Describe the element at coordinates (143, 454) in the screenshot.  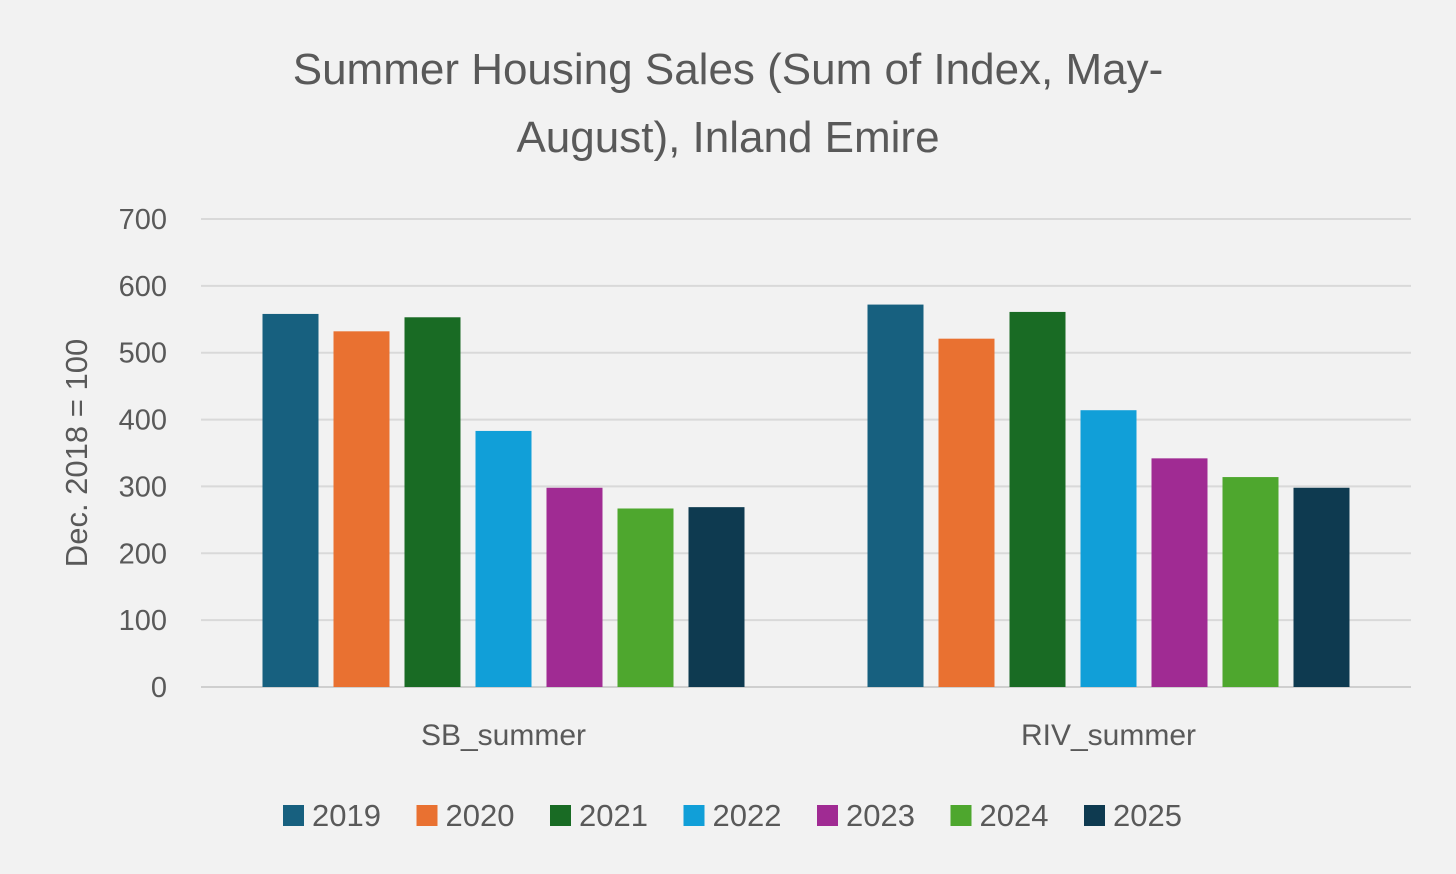
I see `y-axis-ticks: 0 100 200 300 400 500 600 700` at that location.